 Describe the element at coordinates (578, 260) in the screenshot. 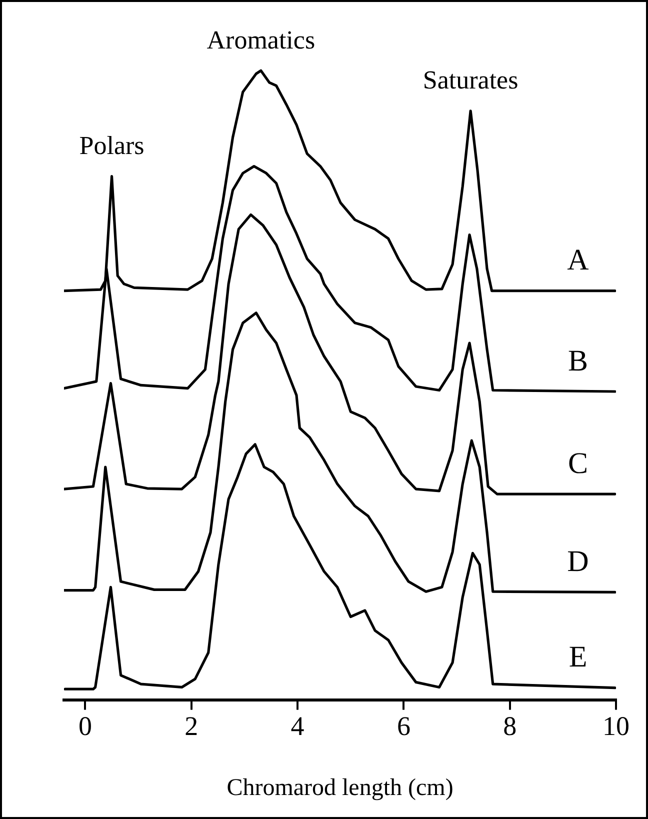

I see `series-label: A` at that location.